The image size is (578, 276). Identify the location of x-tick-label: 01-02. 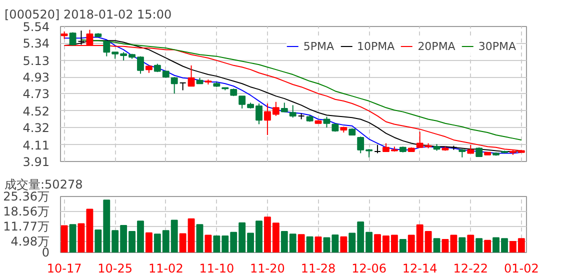
(521, 269).